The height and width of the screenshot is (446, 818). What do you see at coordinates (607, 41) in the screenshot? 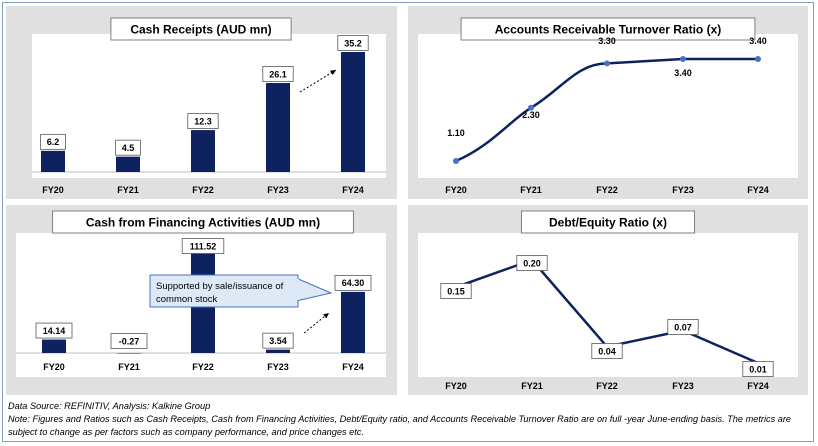
I see `data-label-fy22: 3.30` at bounding box center [607, 41].